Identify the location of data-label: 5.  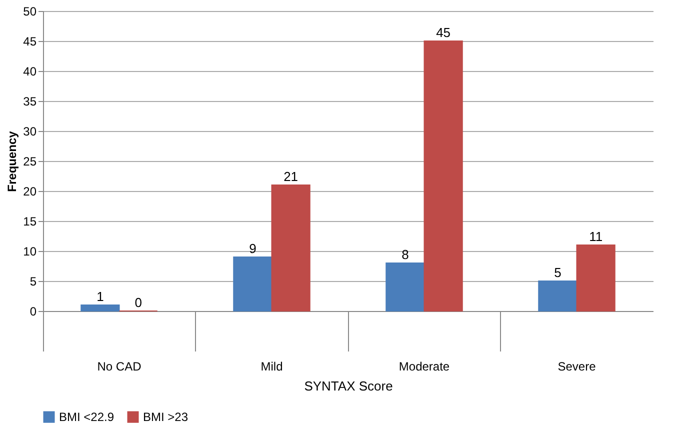
(558, 272).